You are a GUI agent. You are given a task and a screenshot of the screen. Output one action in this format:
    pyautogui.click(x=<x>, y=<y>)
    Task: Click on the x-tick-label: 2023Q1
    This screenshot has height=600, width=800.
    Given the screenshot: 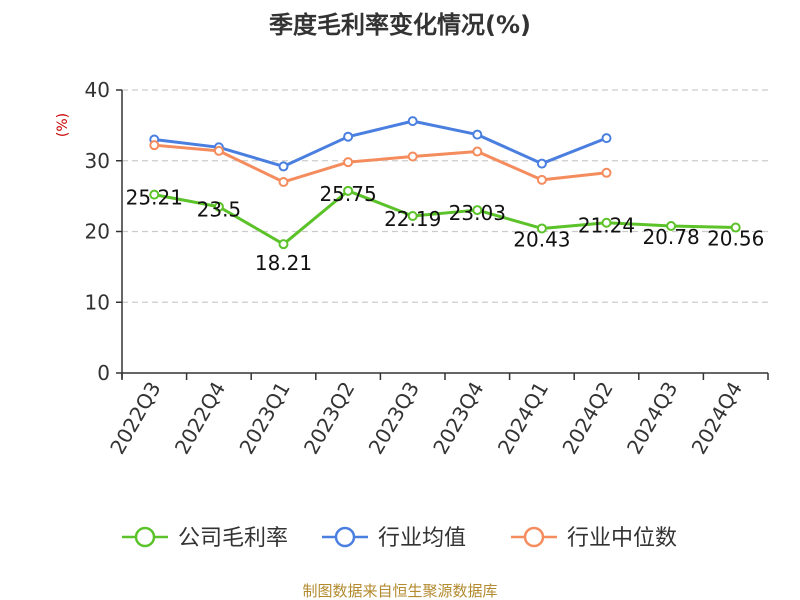 What is the action you would take?
    pyautogui.click(x=264, y=418)
    